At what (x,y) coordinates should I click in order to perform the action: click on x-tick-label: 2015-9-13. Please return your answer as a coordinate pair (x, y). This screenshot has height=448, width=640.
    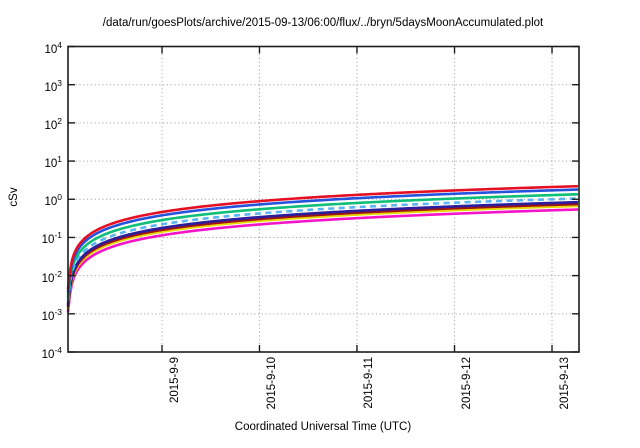
    Looking at the image, I should click on (564, 383).